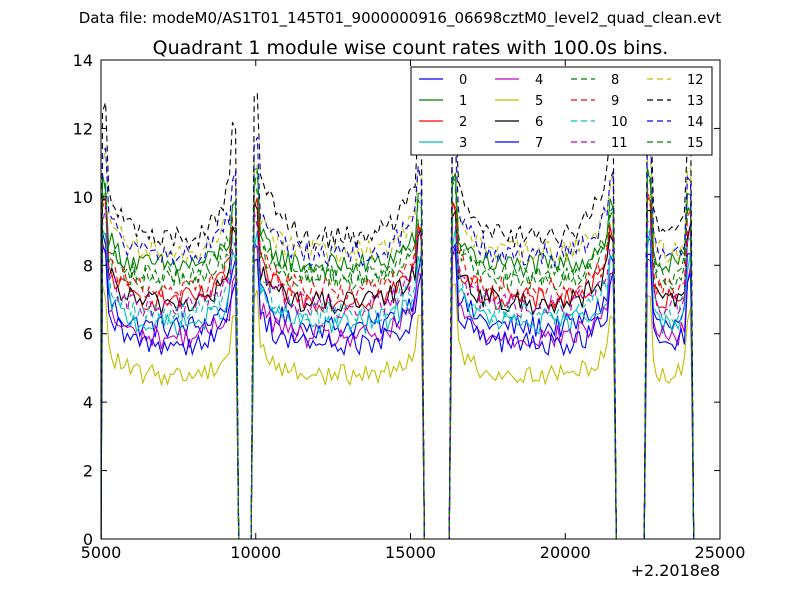 The height and width of the screenshot is (604, 800). I want to click on legend-label: 9, so click(615, 101).